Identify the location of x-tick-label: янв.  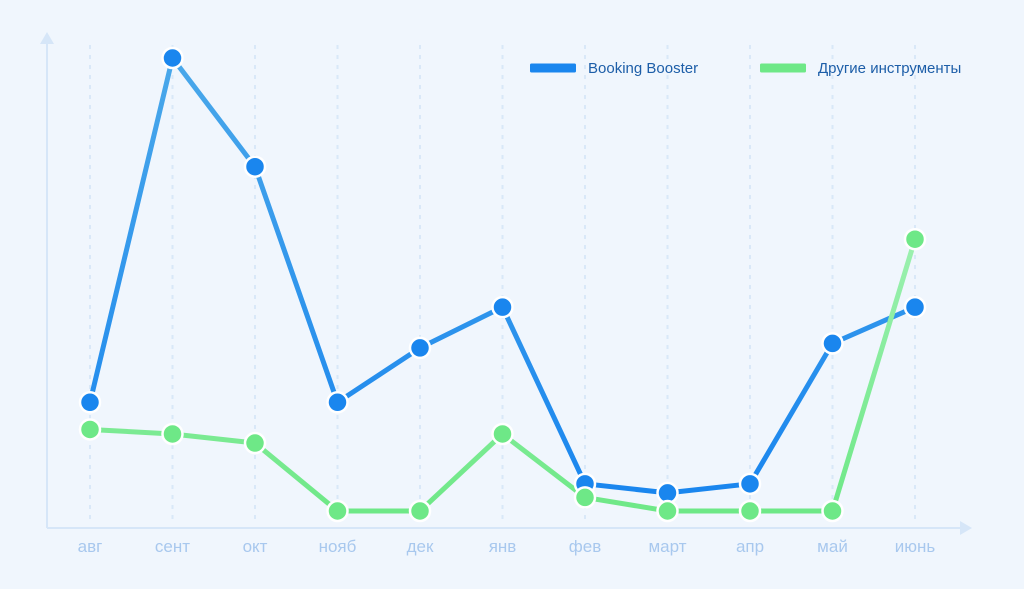
(503, 546).